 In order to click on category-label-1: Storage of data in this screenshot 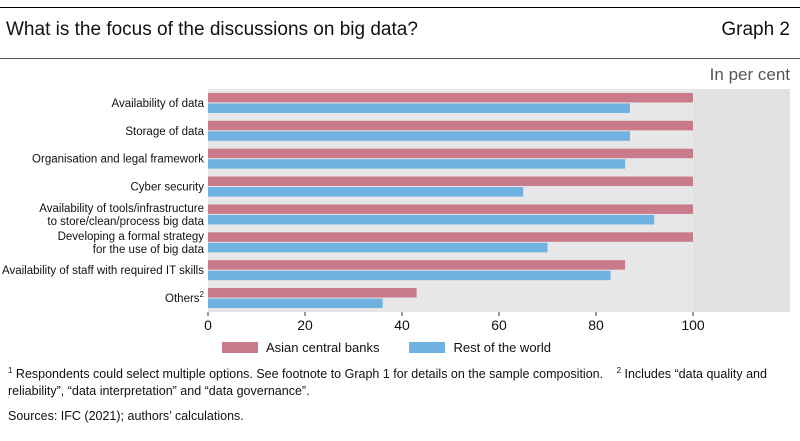, I will do `click(164, 132)`.